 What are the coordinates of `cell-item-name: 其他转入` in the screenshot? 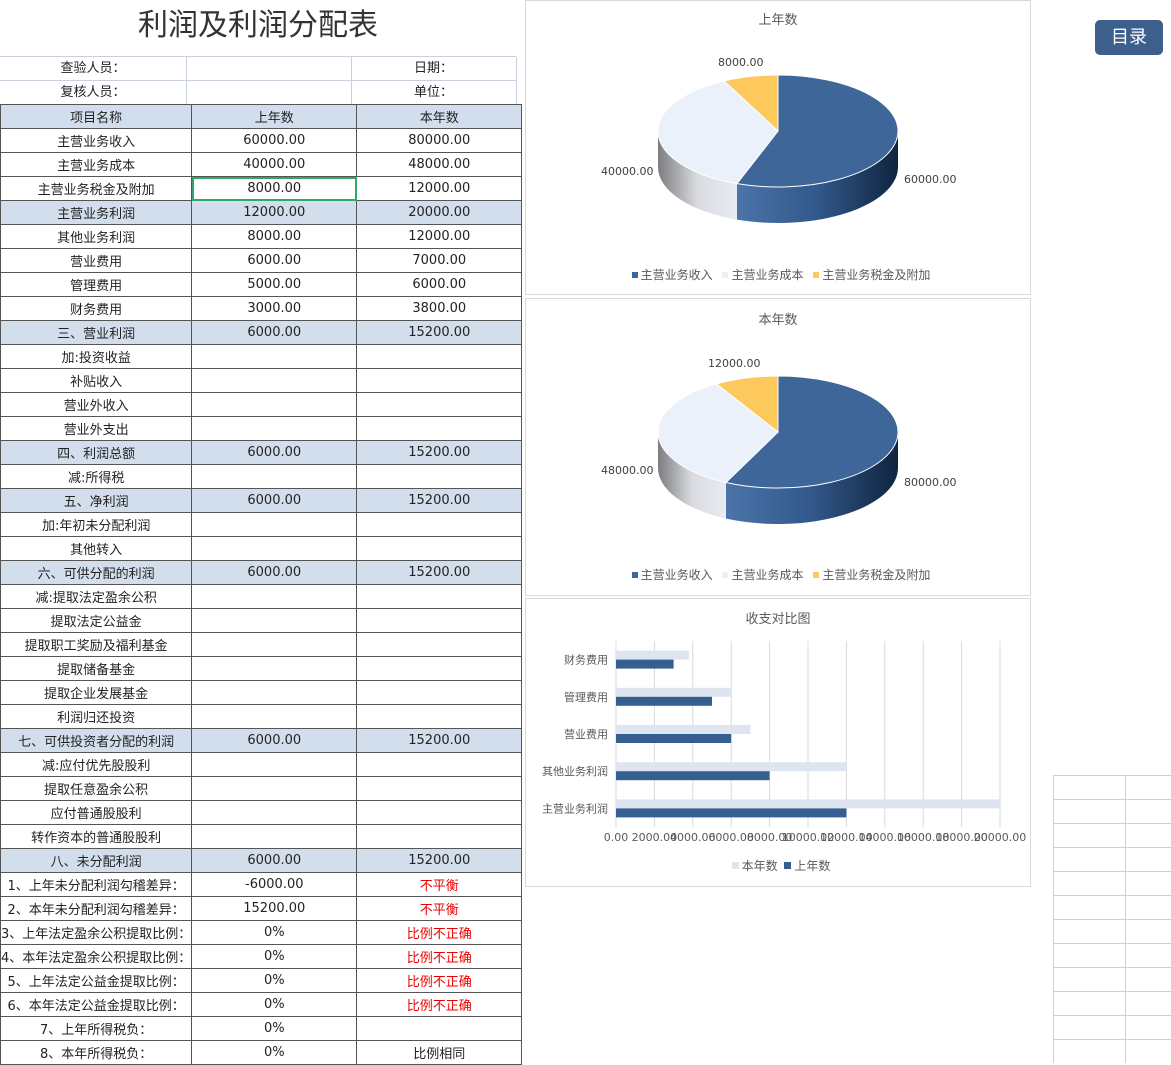 It's located at (96, 548).